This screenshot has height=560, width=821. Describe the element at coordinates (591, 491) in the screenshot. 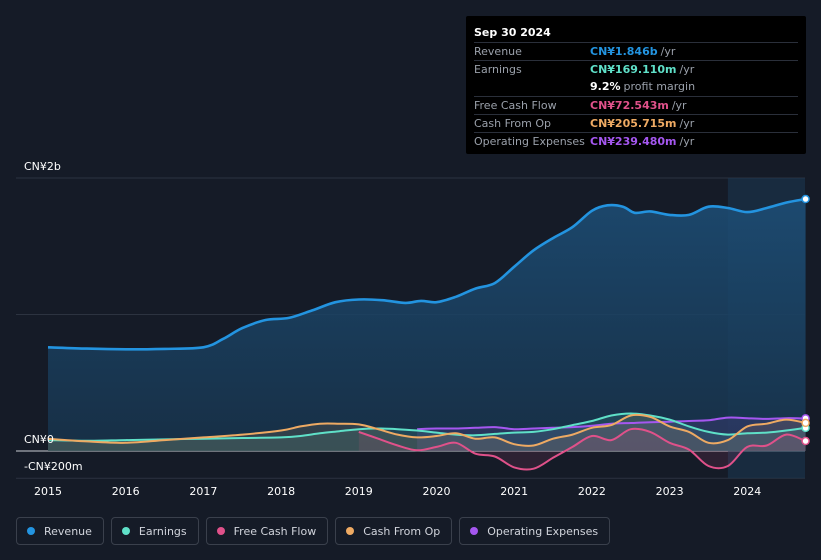

I see `x-tick-label: 2022` at that location.